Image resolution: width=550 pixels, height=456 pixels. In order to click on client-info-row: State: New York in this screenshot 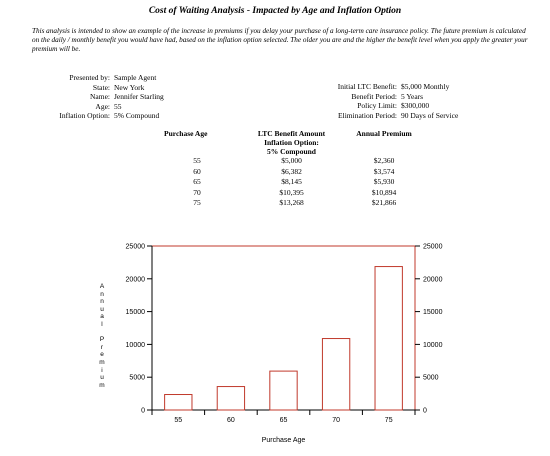, I will do `click(99, 88)`.